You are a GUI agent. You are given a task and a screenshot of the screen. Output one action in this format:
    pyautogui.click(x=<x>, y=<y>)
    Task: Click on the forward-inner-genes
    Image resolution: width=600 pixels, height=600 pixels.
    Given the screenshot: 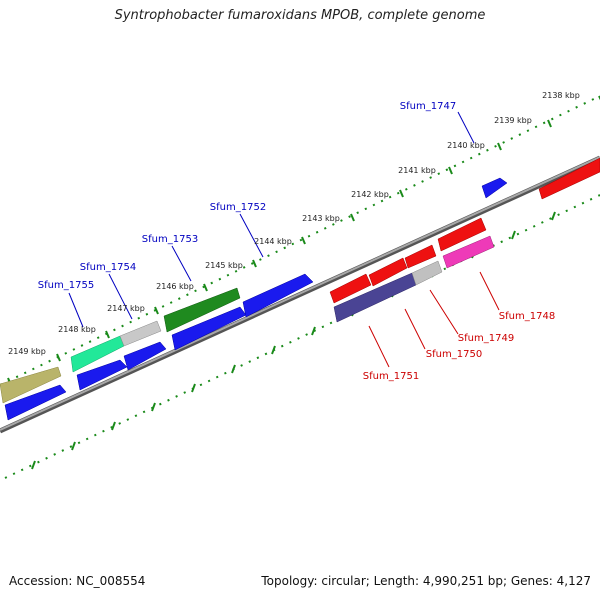 What is the action you would take?
    pyautogui.click(x=159, y=347)
    